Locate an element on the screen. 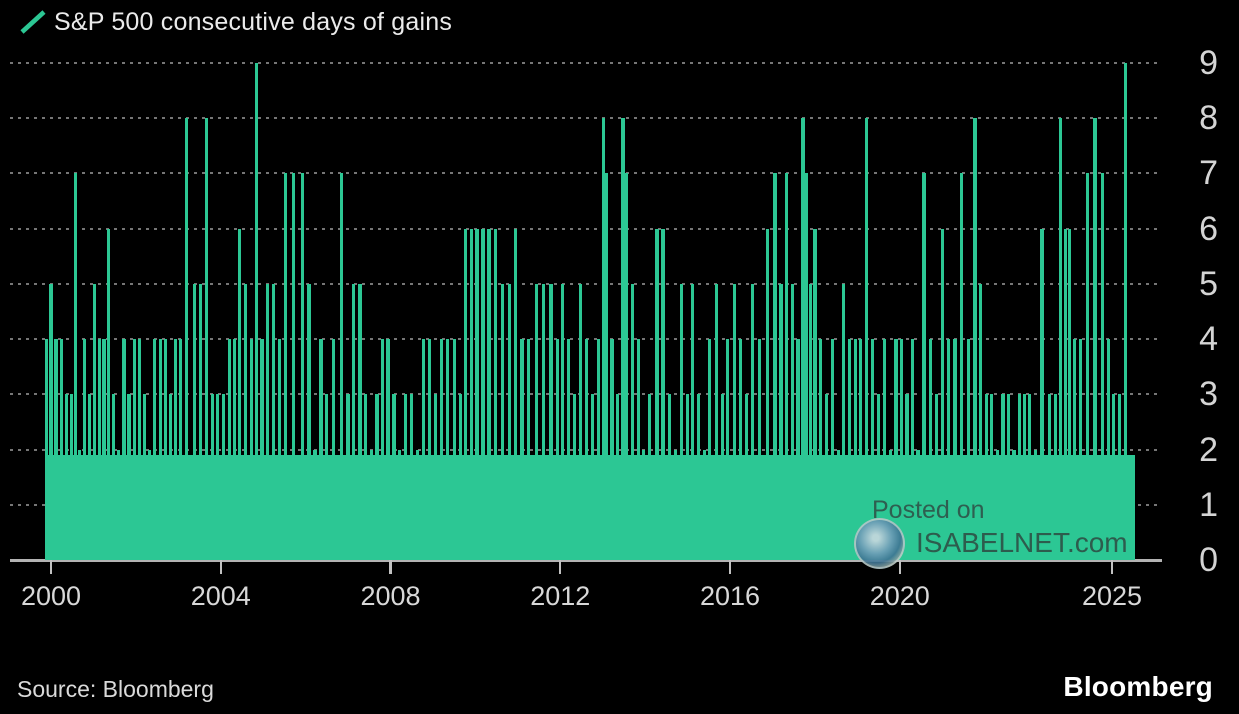 Image resolution: width=1239 pixels, height=714 pixels. zero-baseline is located at coordinates (586, 560).